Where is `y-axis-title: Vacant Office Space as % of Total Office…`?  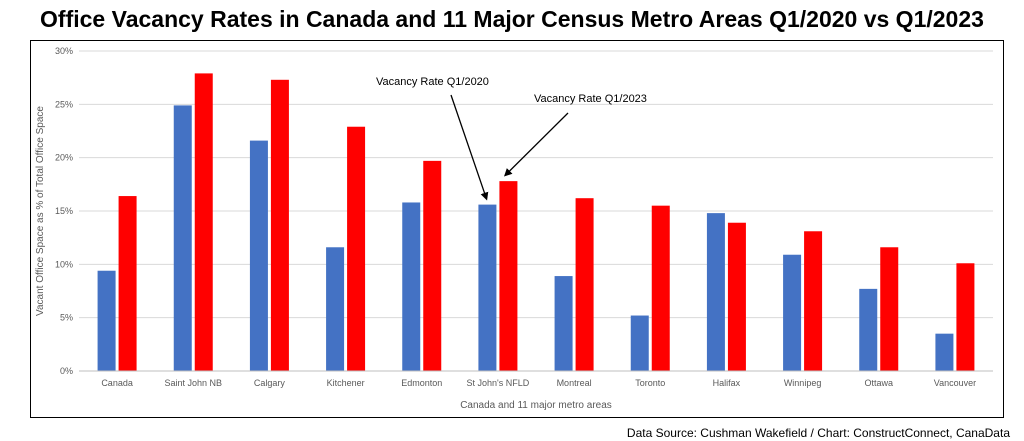 y-axis-title: Vacant Office Space as % of Total Office… is located at coordinates (40, 211).